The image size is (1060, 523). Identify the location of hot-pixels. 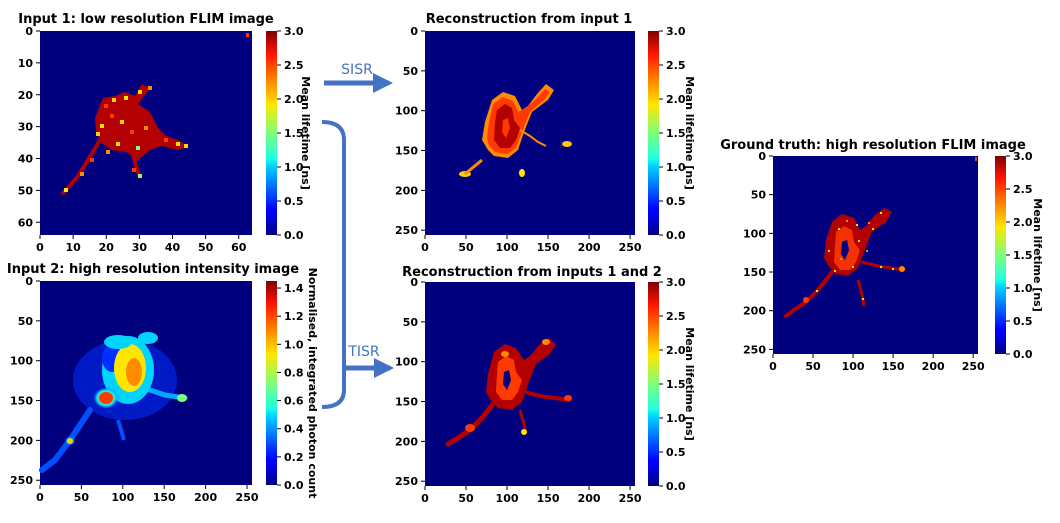
(156, 112).